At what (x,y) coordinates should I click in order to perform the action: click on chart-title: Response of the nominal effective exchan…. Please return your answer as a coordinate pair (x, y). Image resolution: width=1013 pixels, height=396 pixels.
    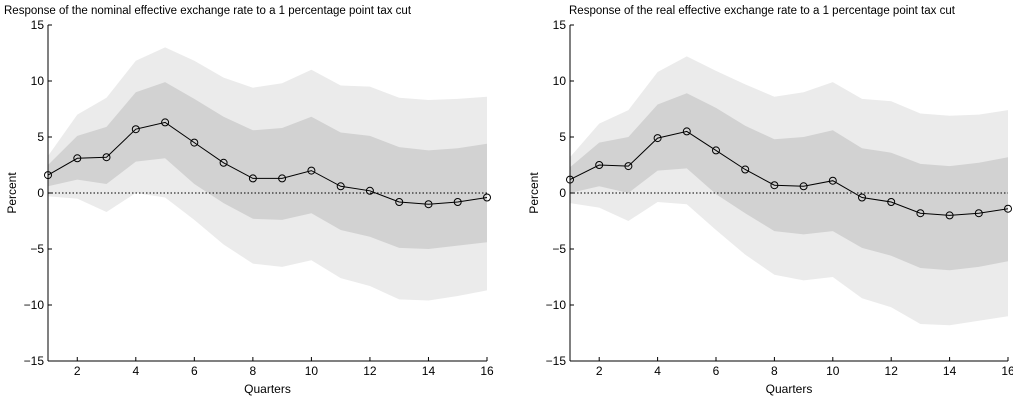
    Looking at the image, I should click on (208, 11).